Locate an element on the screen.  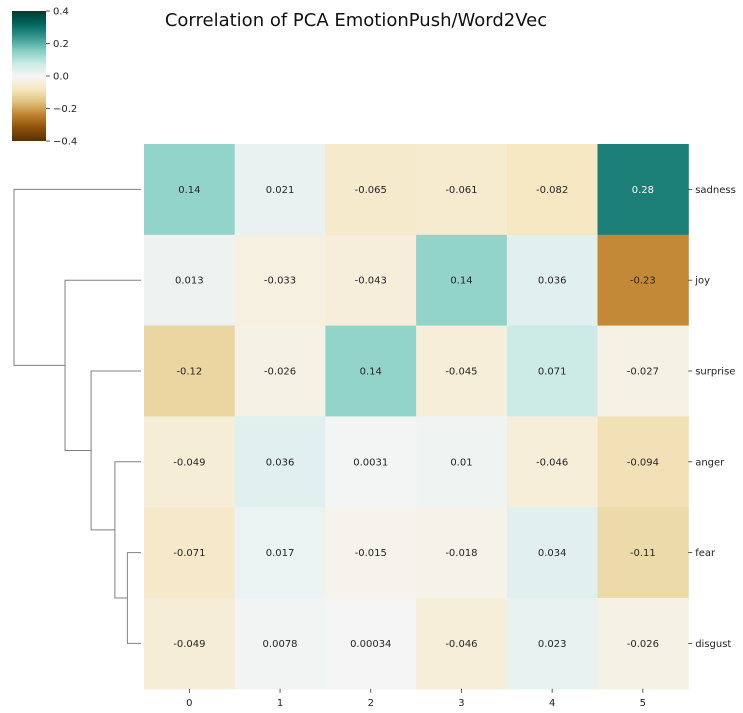
x-tick-label: 1 is located at coordinates (280, 703).